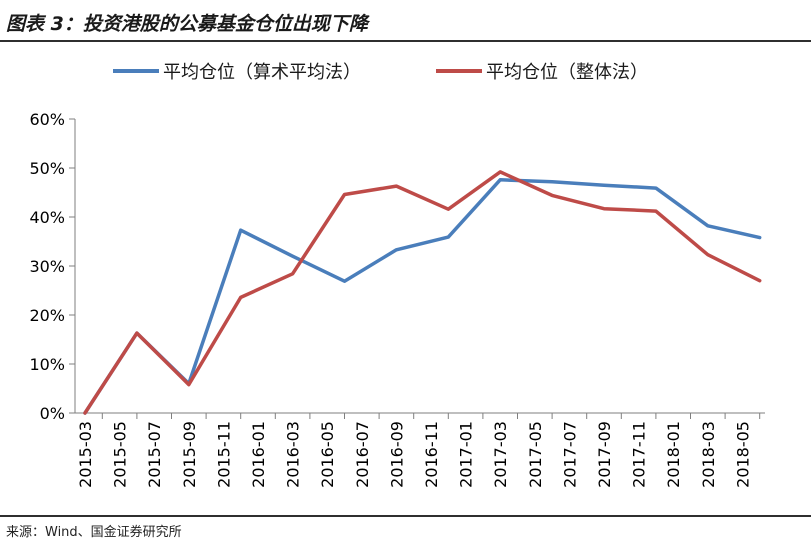 The image size is (811, 545). What do you see at coordinates (154, 454) in the screenshot?
I see `x-tick-label: 2015-07` at bounding box center [154, 454].